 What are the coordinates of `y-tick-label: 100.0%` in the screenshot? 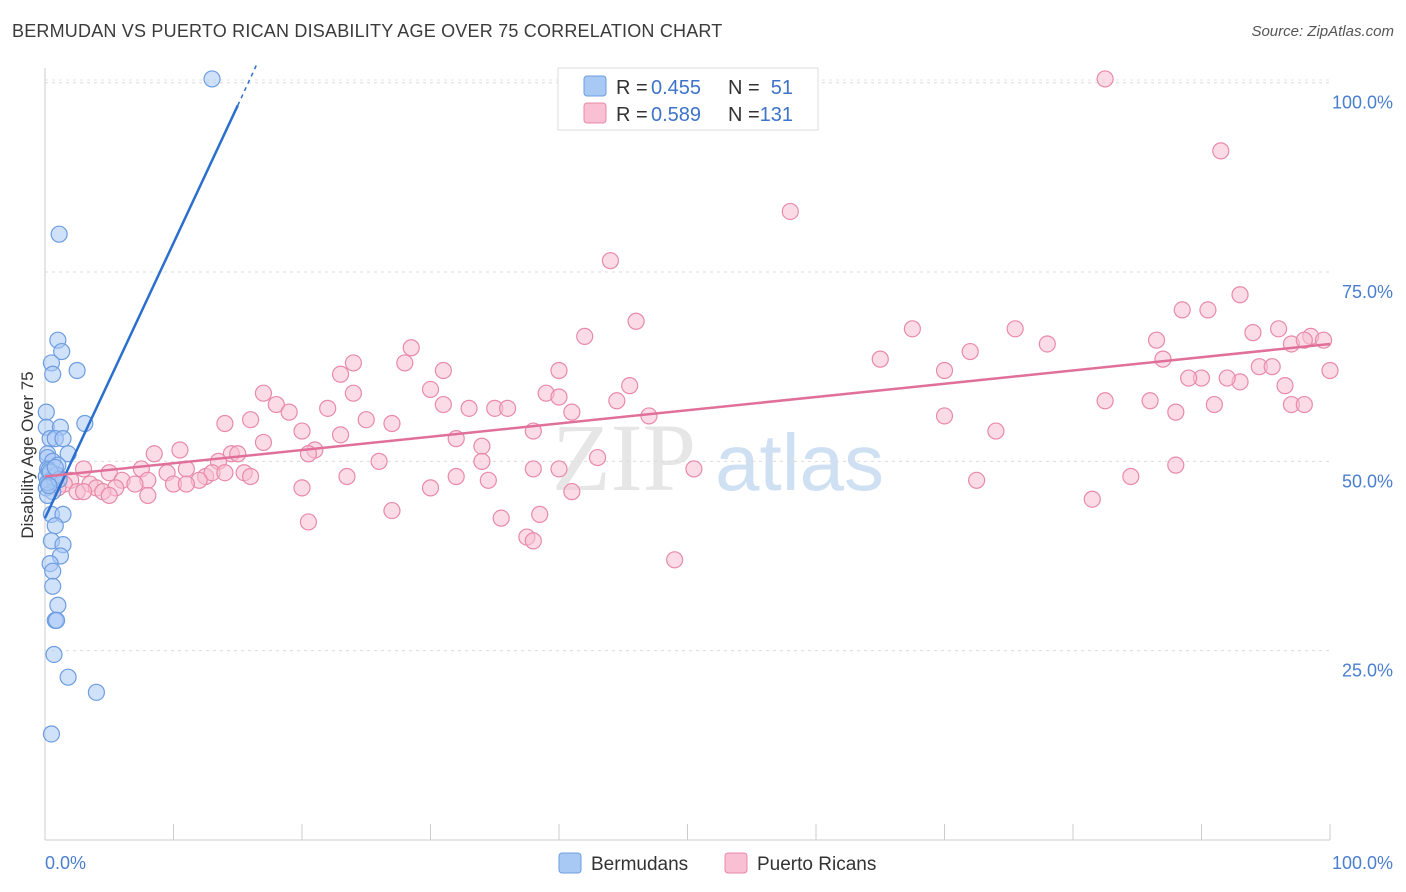 It's located at (1362, 103).